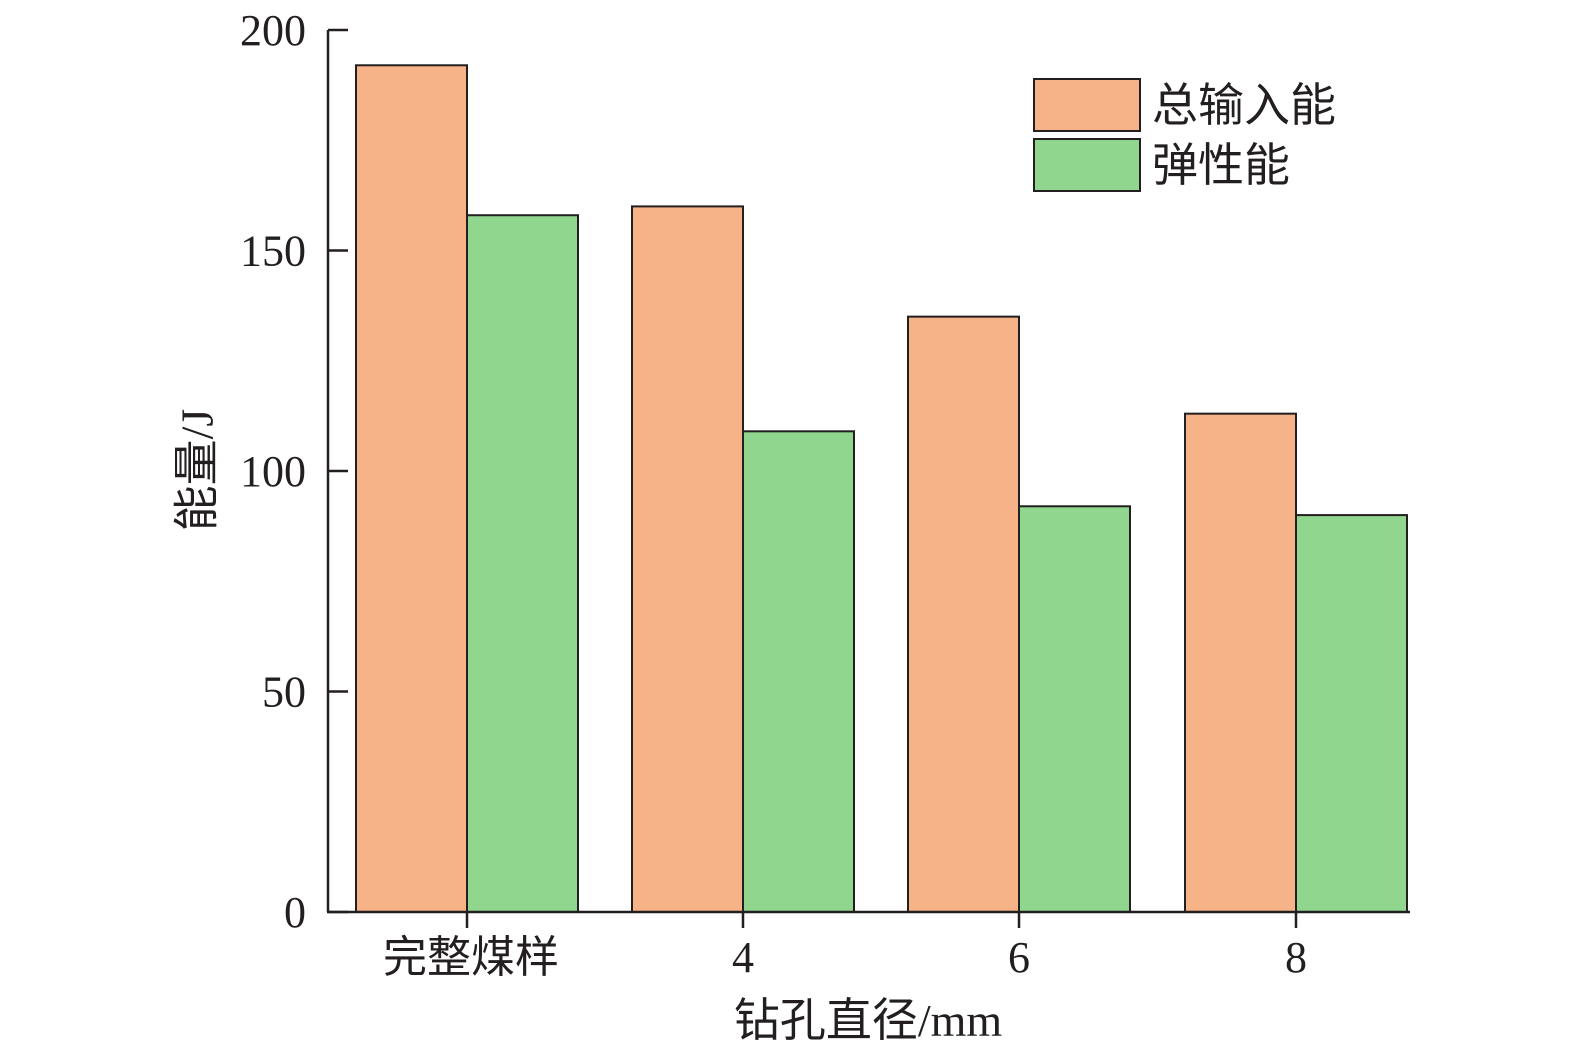 The image size is (1575, 1060). Describe the element at coordinates (273, 471) in the screenshot. I see `y-tick-label: 100` at that location.